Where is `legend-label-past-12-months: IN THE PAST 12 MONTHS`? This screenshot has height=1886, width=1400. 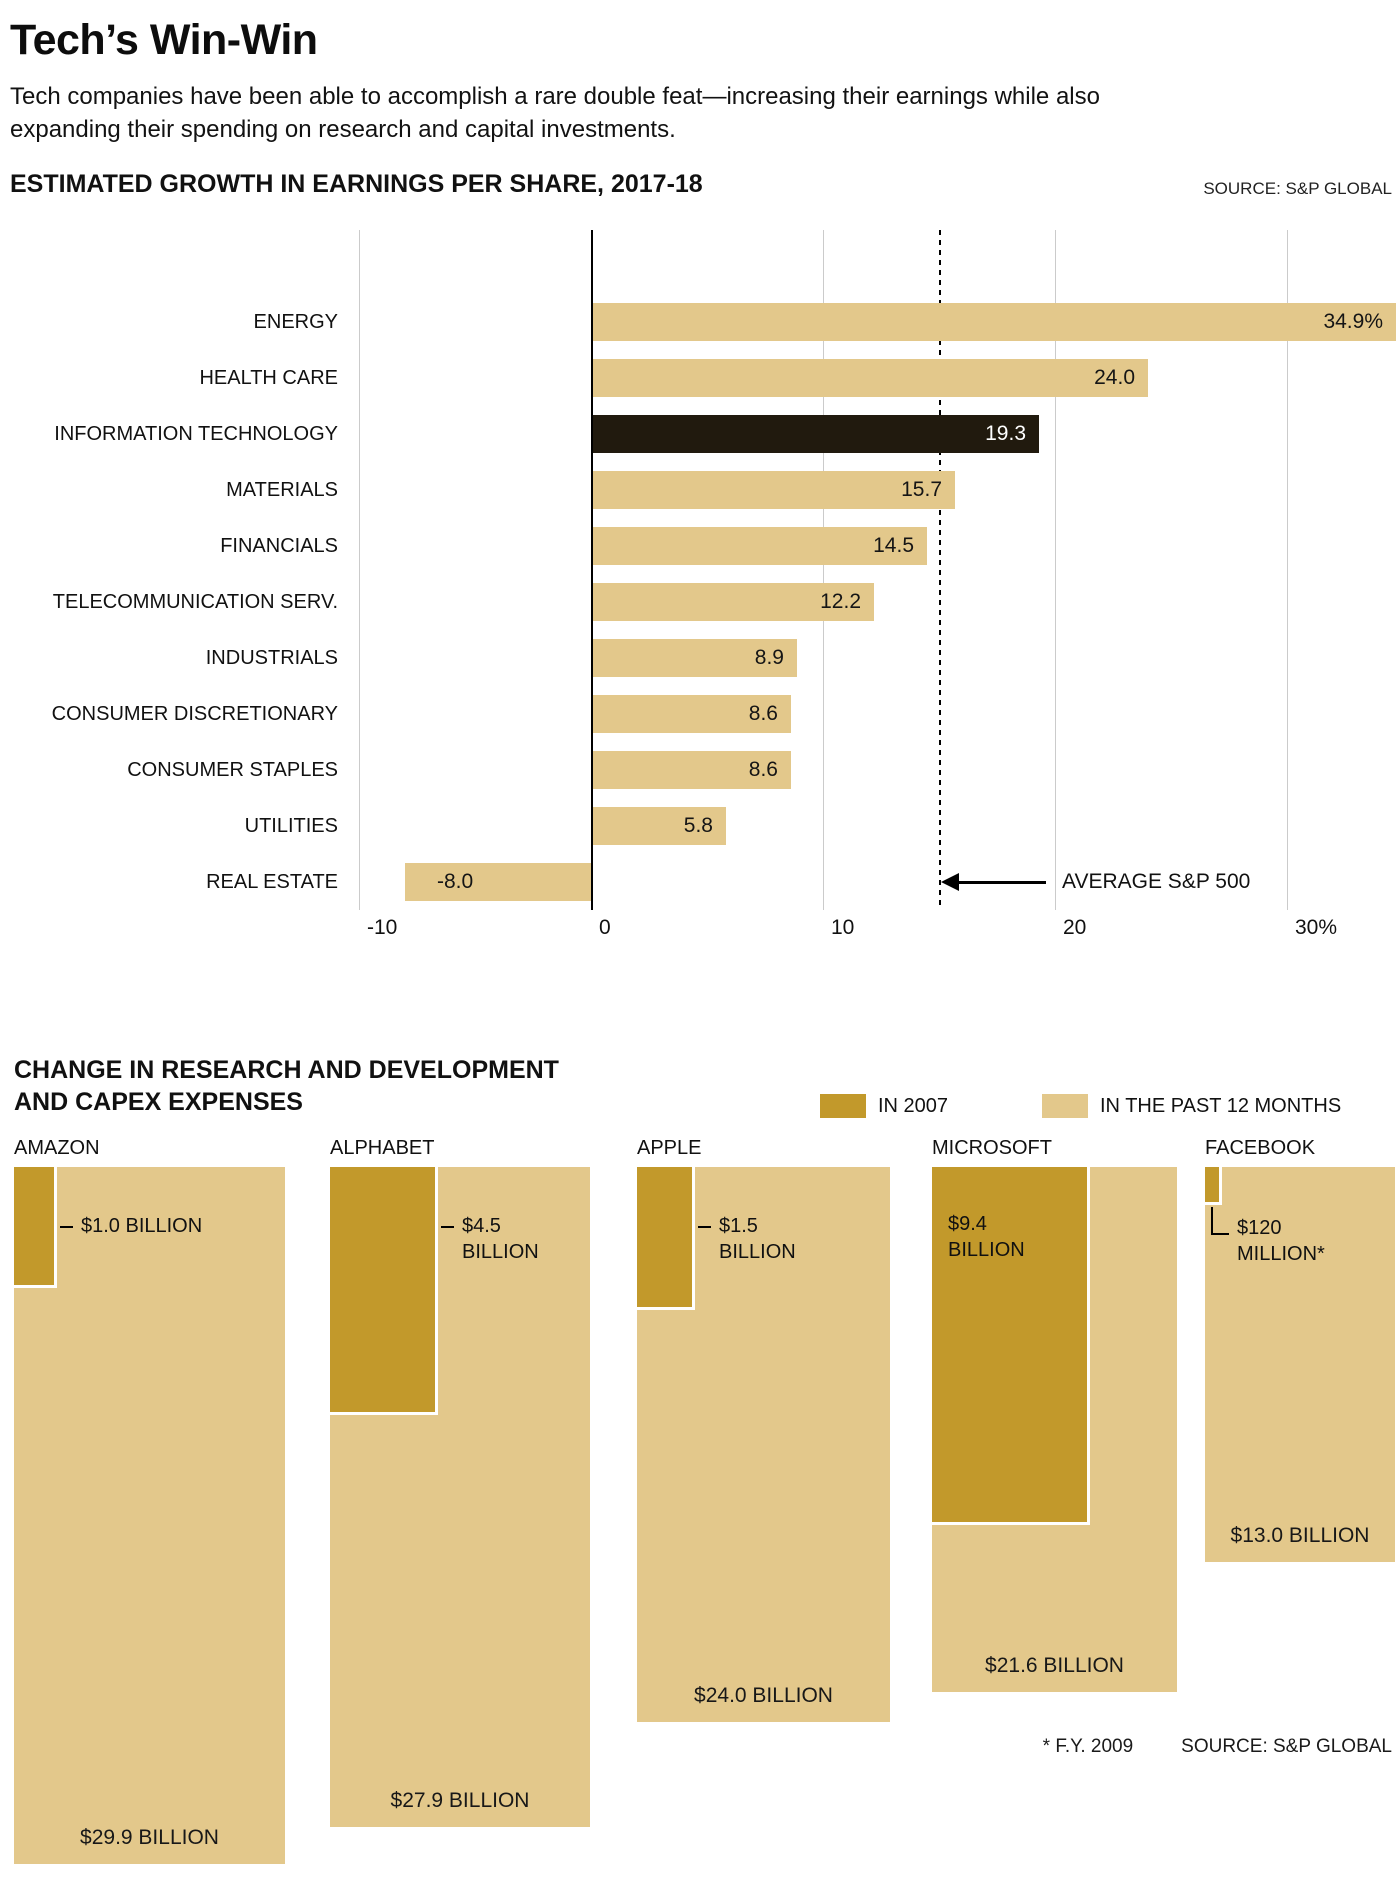 legend-label-past-12-months: IN THE PAST 12 MONTHS is located at coordinates (1221, 1106).